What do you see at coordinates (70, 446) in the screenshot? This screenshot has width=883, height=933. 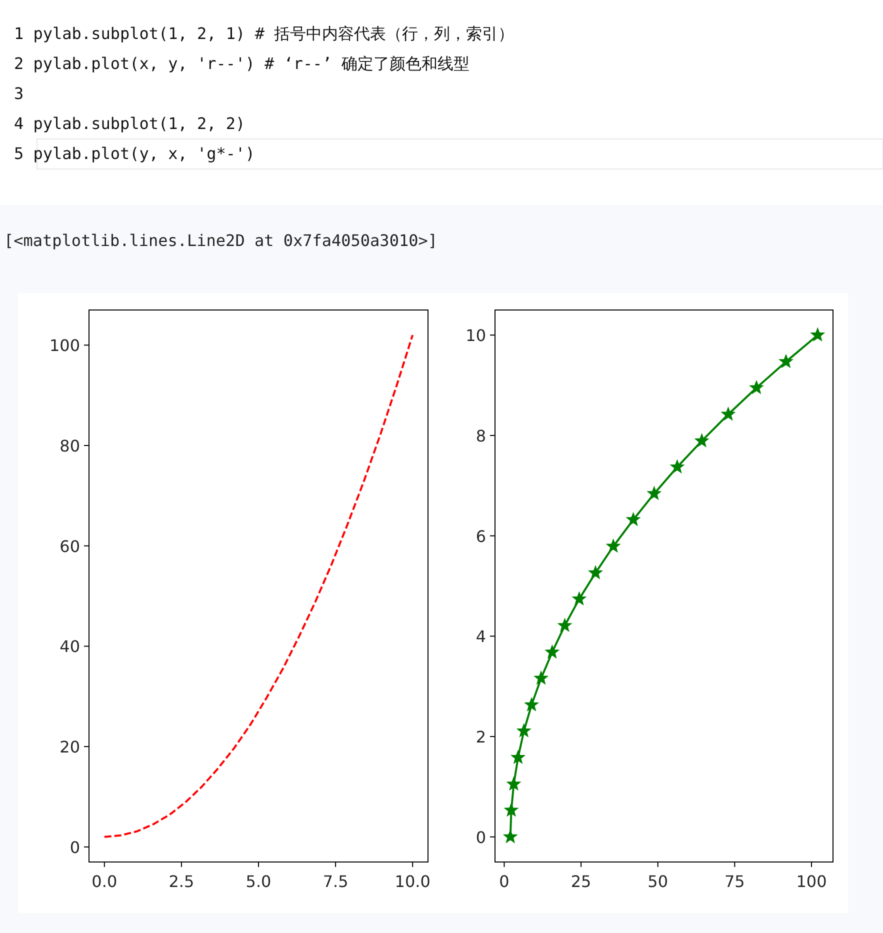 I see `y-tick-label: 80` at bounding box center [70, 446].